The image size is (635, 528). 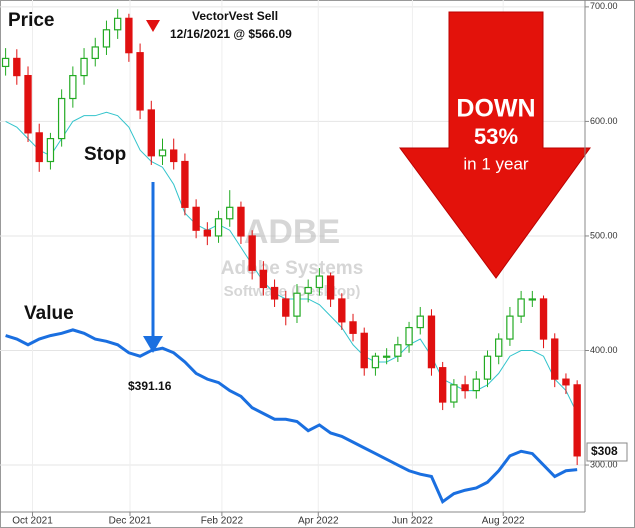 I want to click on value-at-sell: $391.16, so click(x=150, y=386).